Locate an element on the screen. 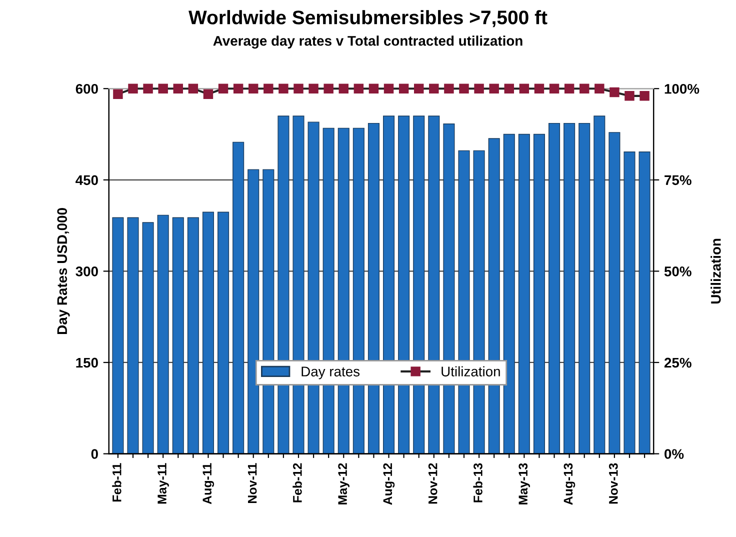 The height and width of the screenshot is (537, 736). x-tick-label: May-13 is located at coordinates (524, 483).